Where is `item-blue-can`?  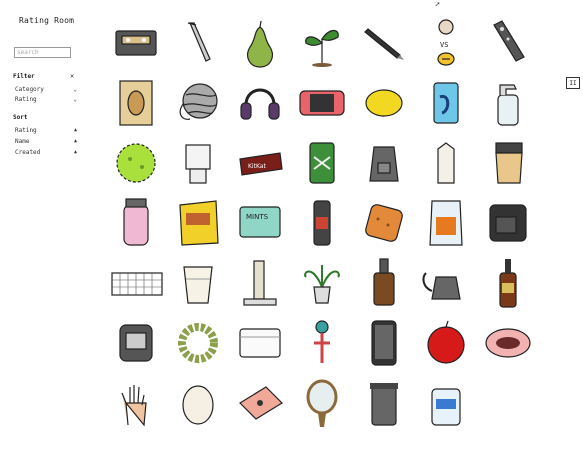 item-blue-can is located at coordinates (446, 102).